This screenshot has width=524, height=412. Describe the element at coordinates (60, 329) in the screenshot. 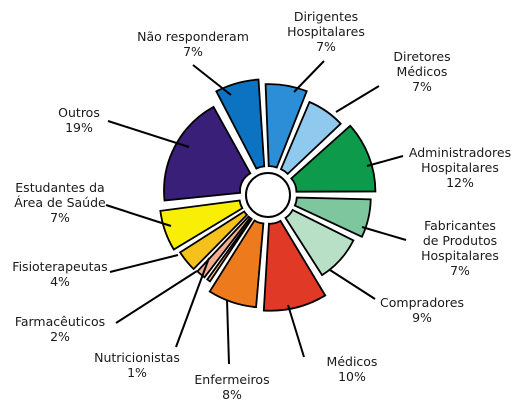

I see `slice-label: Farmacêuticos 2%` at that location.